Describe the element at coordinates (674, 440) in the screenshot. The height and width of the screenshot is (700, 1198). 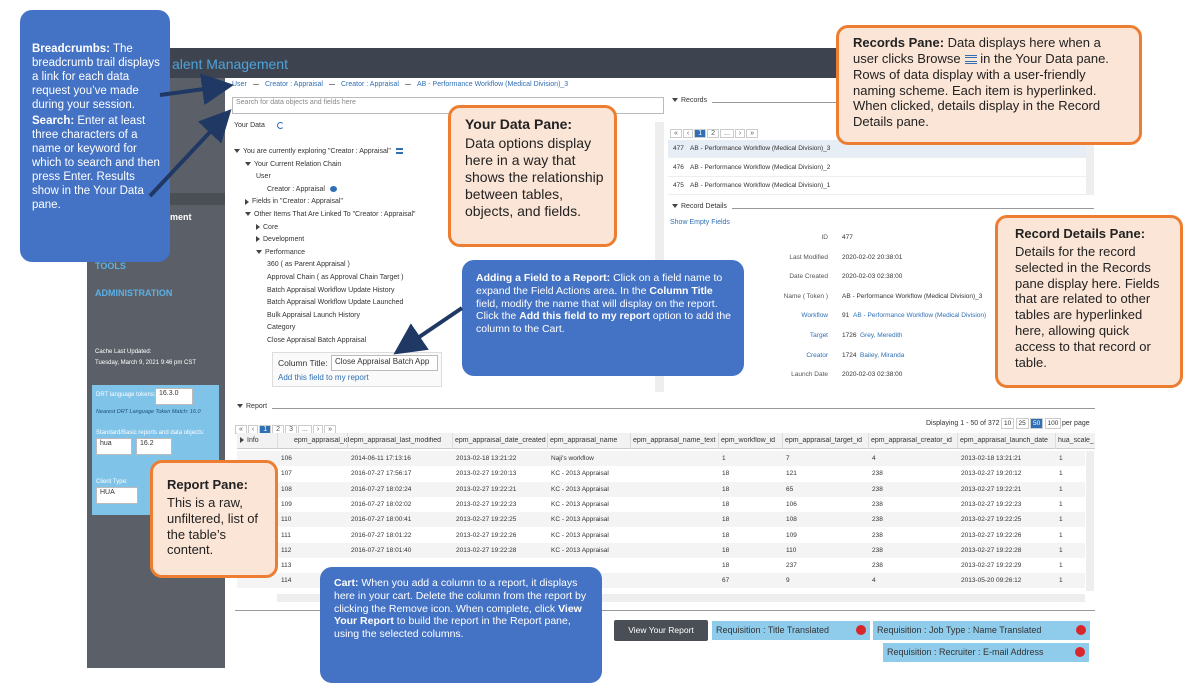
I see `column-header: epm_appraisal_name_text` at that location.